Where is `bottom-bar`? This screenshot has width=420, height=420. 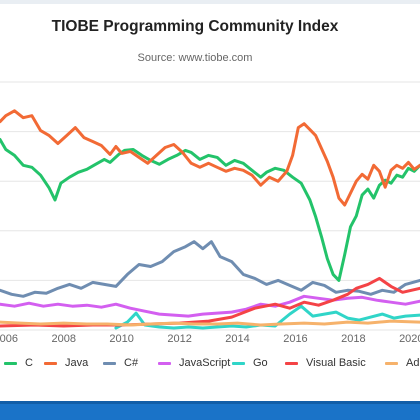
bottom-bar is located at coordinates (210, 410).